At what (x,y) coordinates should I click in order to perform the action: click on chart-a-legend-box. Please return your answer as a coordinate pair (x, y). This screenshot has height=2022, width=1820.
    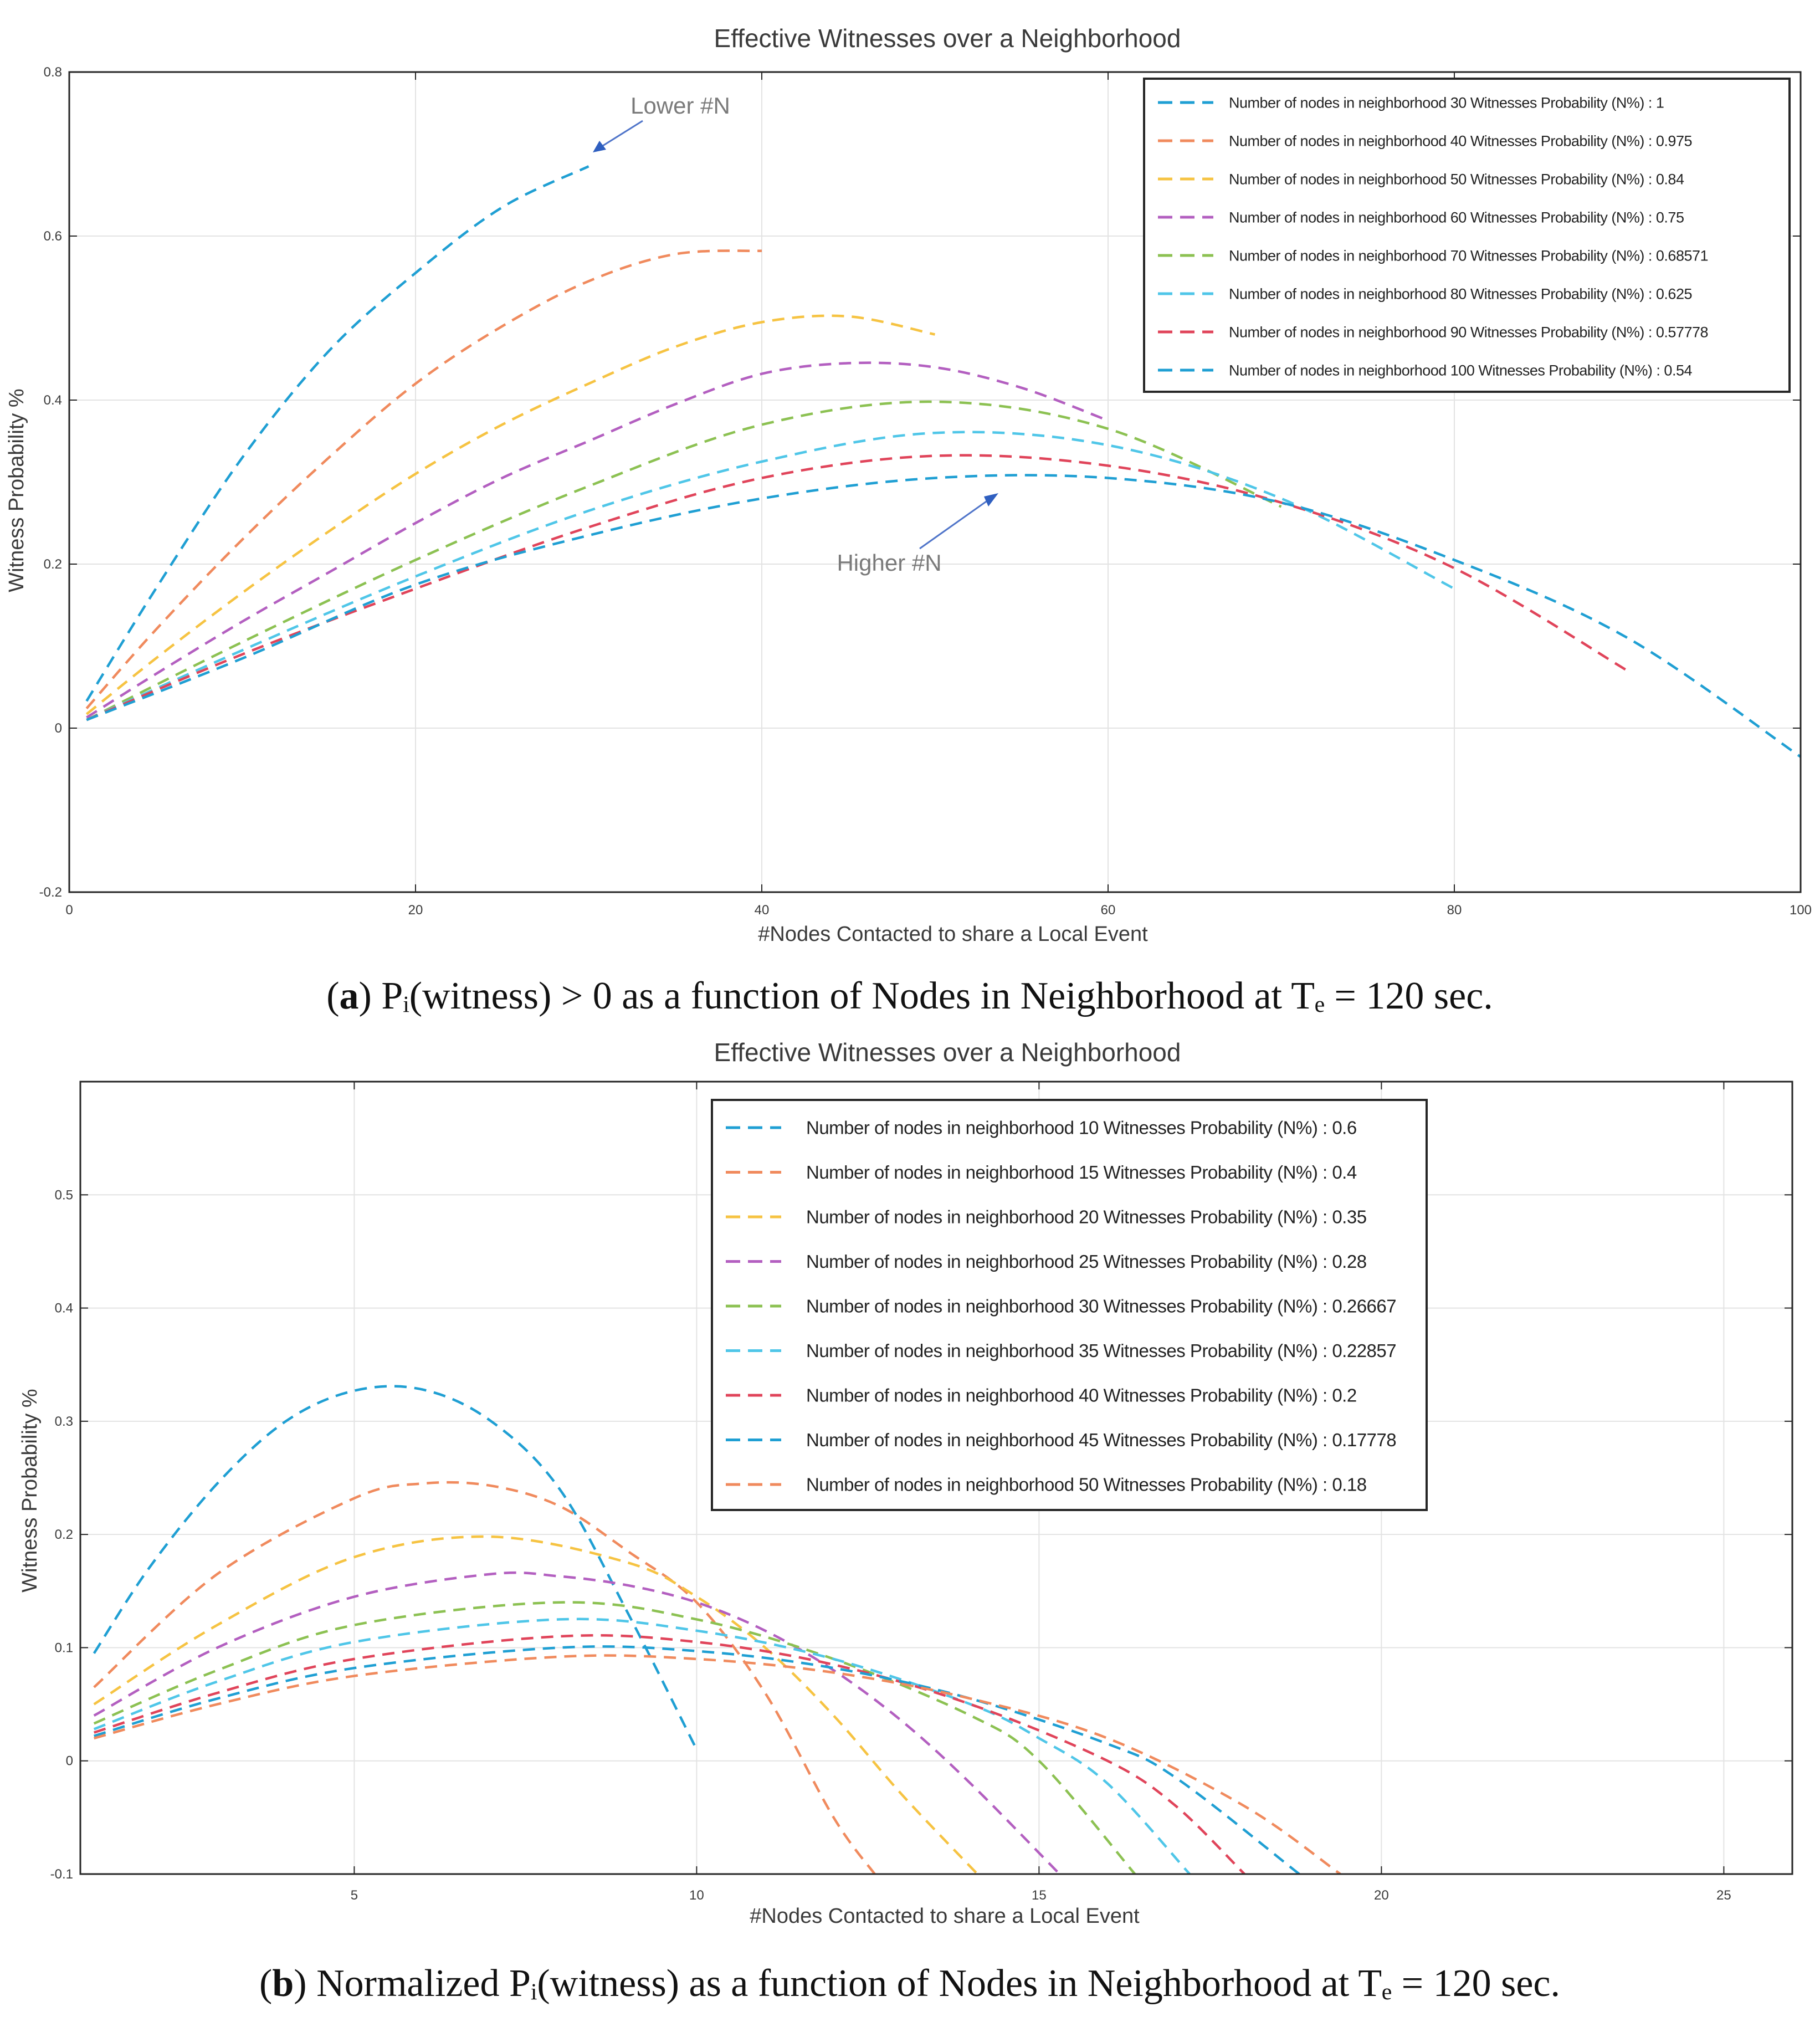
    Looking at the image, I should click on (1467, 235).